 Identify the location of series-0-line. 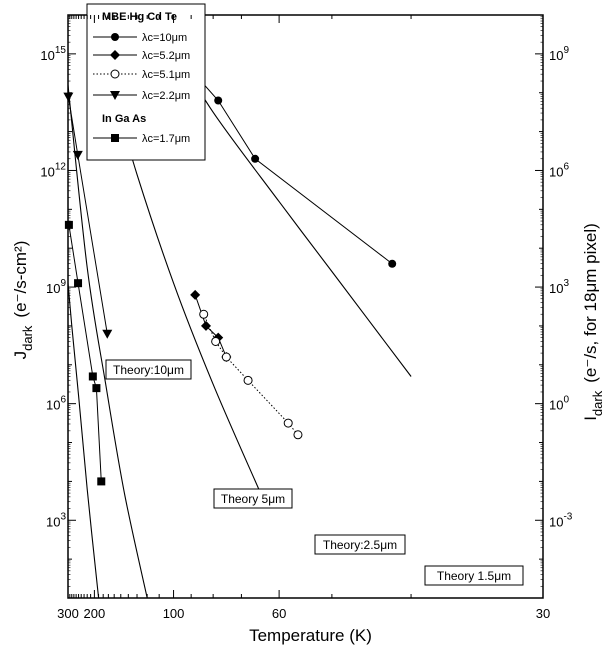
(284, 159).